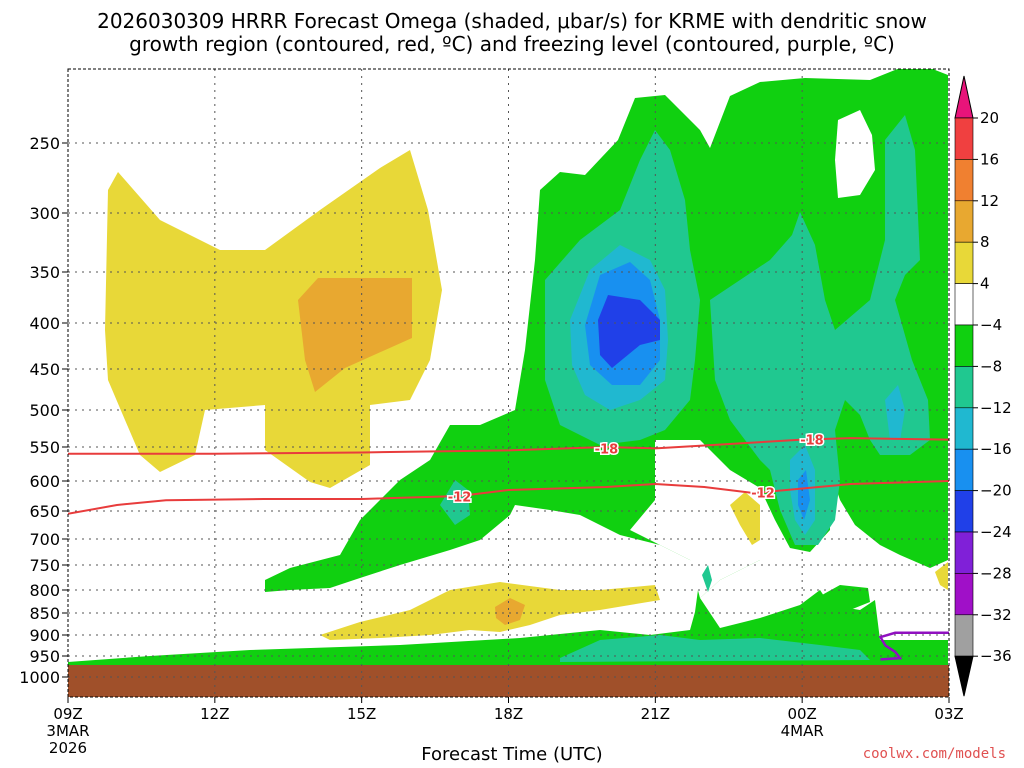 This screenshot has height=768, width=1024. What do you see at coordinates (44, 590) in the screenshot?
I see `y-tick-label-800: 800` at bounding box center [44, 590].